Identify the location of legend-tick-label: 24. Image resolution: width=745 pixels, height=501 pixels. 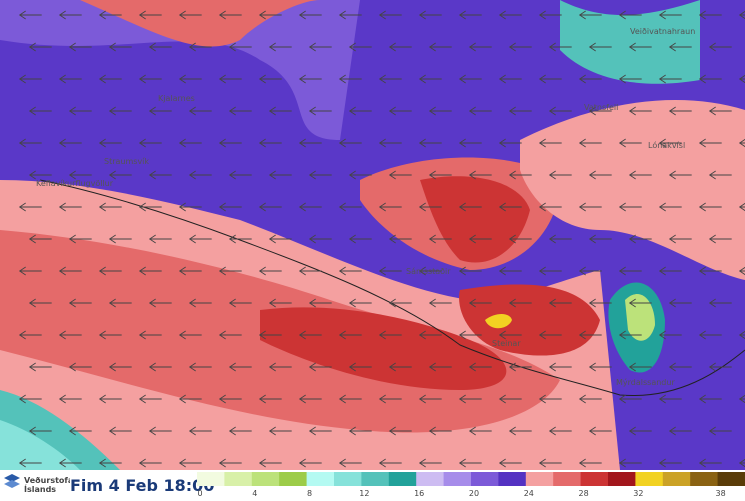
(529, 493).